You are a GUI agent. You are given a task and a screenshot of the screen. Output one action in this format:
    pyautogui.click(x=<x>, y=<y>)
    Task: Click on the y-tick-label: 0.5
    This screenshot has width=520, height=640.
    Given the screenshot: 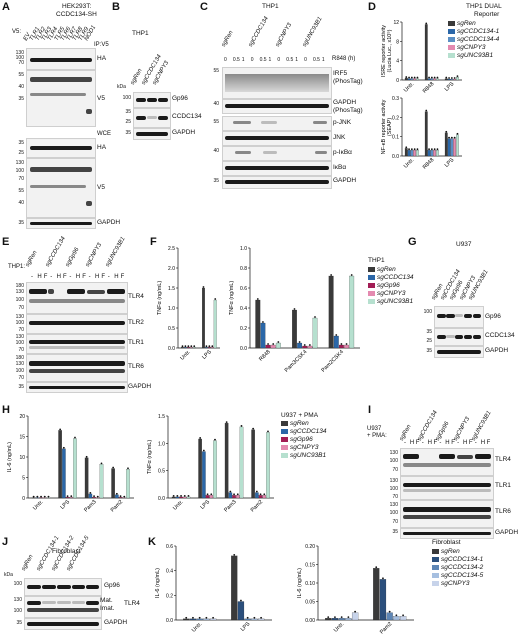 What is the action you would take?
    pyautogui.click(x=171, y=329)
    